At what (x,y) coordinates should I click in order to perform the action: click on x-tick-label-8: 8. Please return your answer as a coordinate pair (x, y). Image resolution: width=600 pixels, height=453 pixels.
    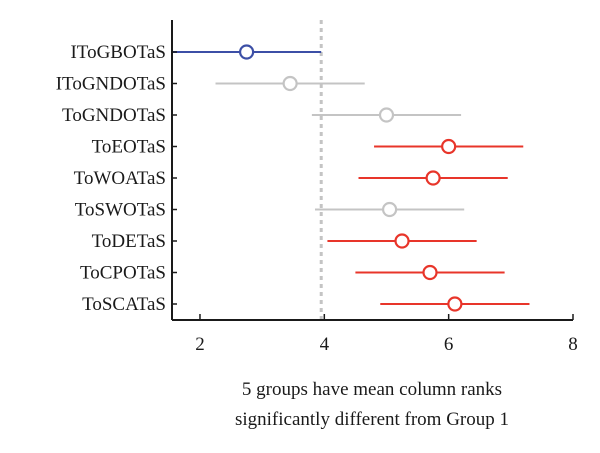
    Looking at the image, I should click on (573, 344).